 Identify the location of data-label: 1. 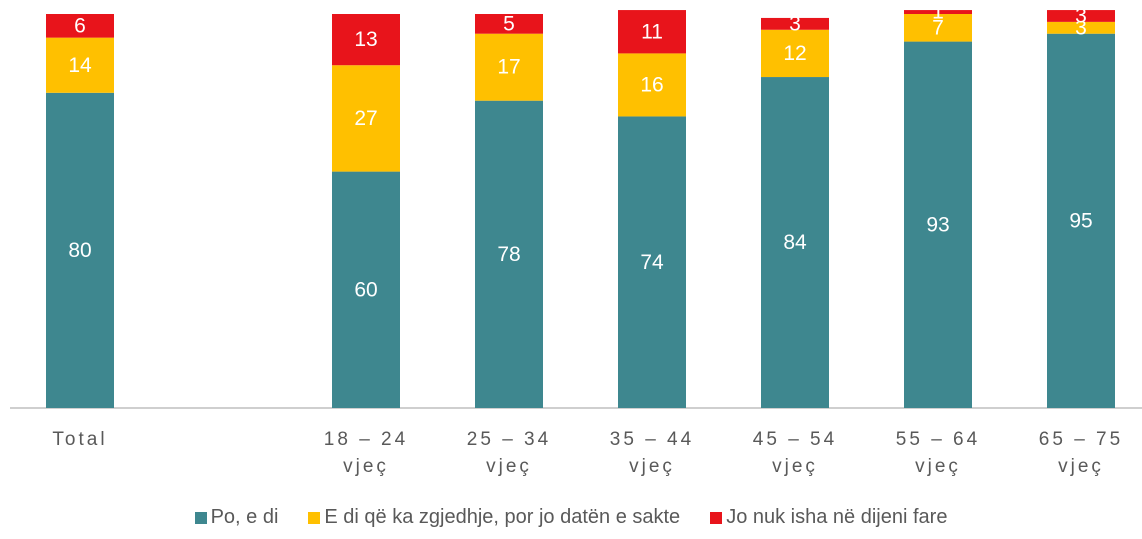
(938, 12).